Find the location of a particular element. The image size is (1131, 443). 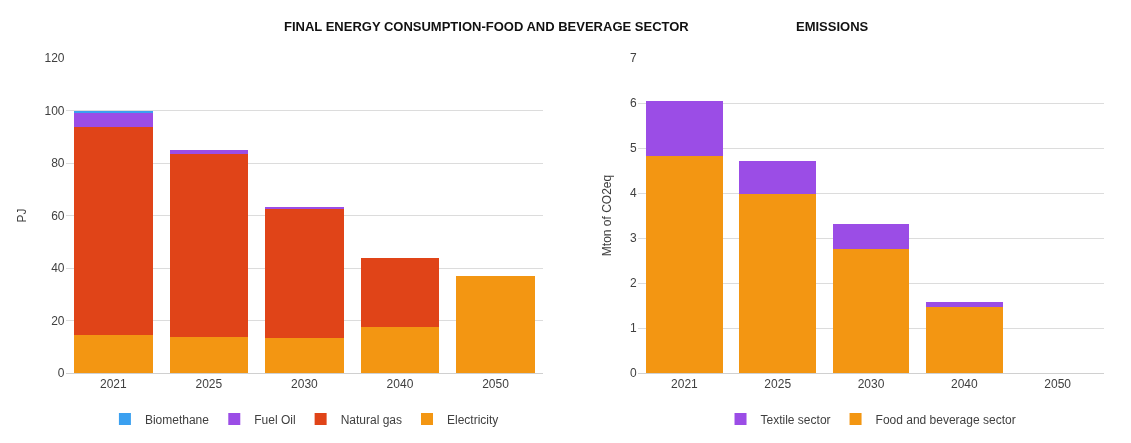

y-tick-label: 6 is located at coordinates (634, 103).